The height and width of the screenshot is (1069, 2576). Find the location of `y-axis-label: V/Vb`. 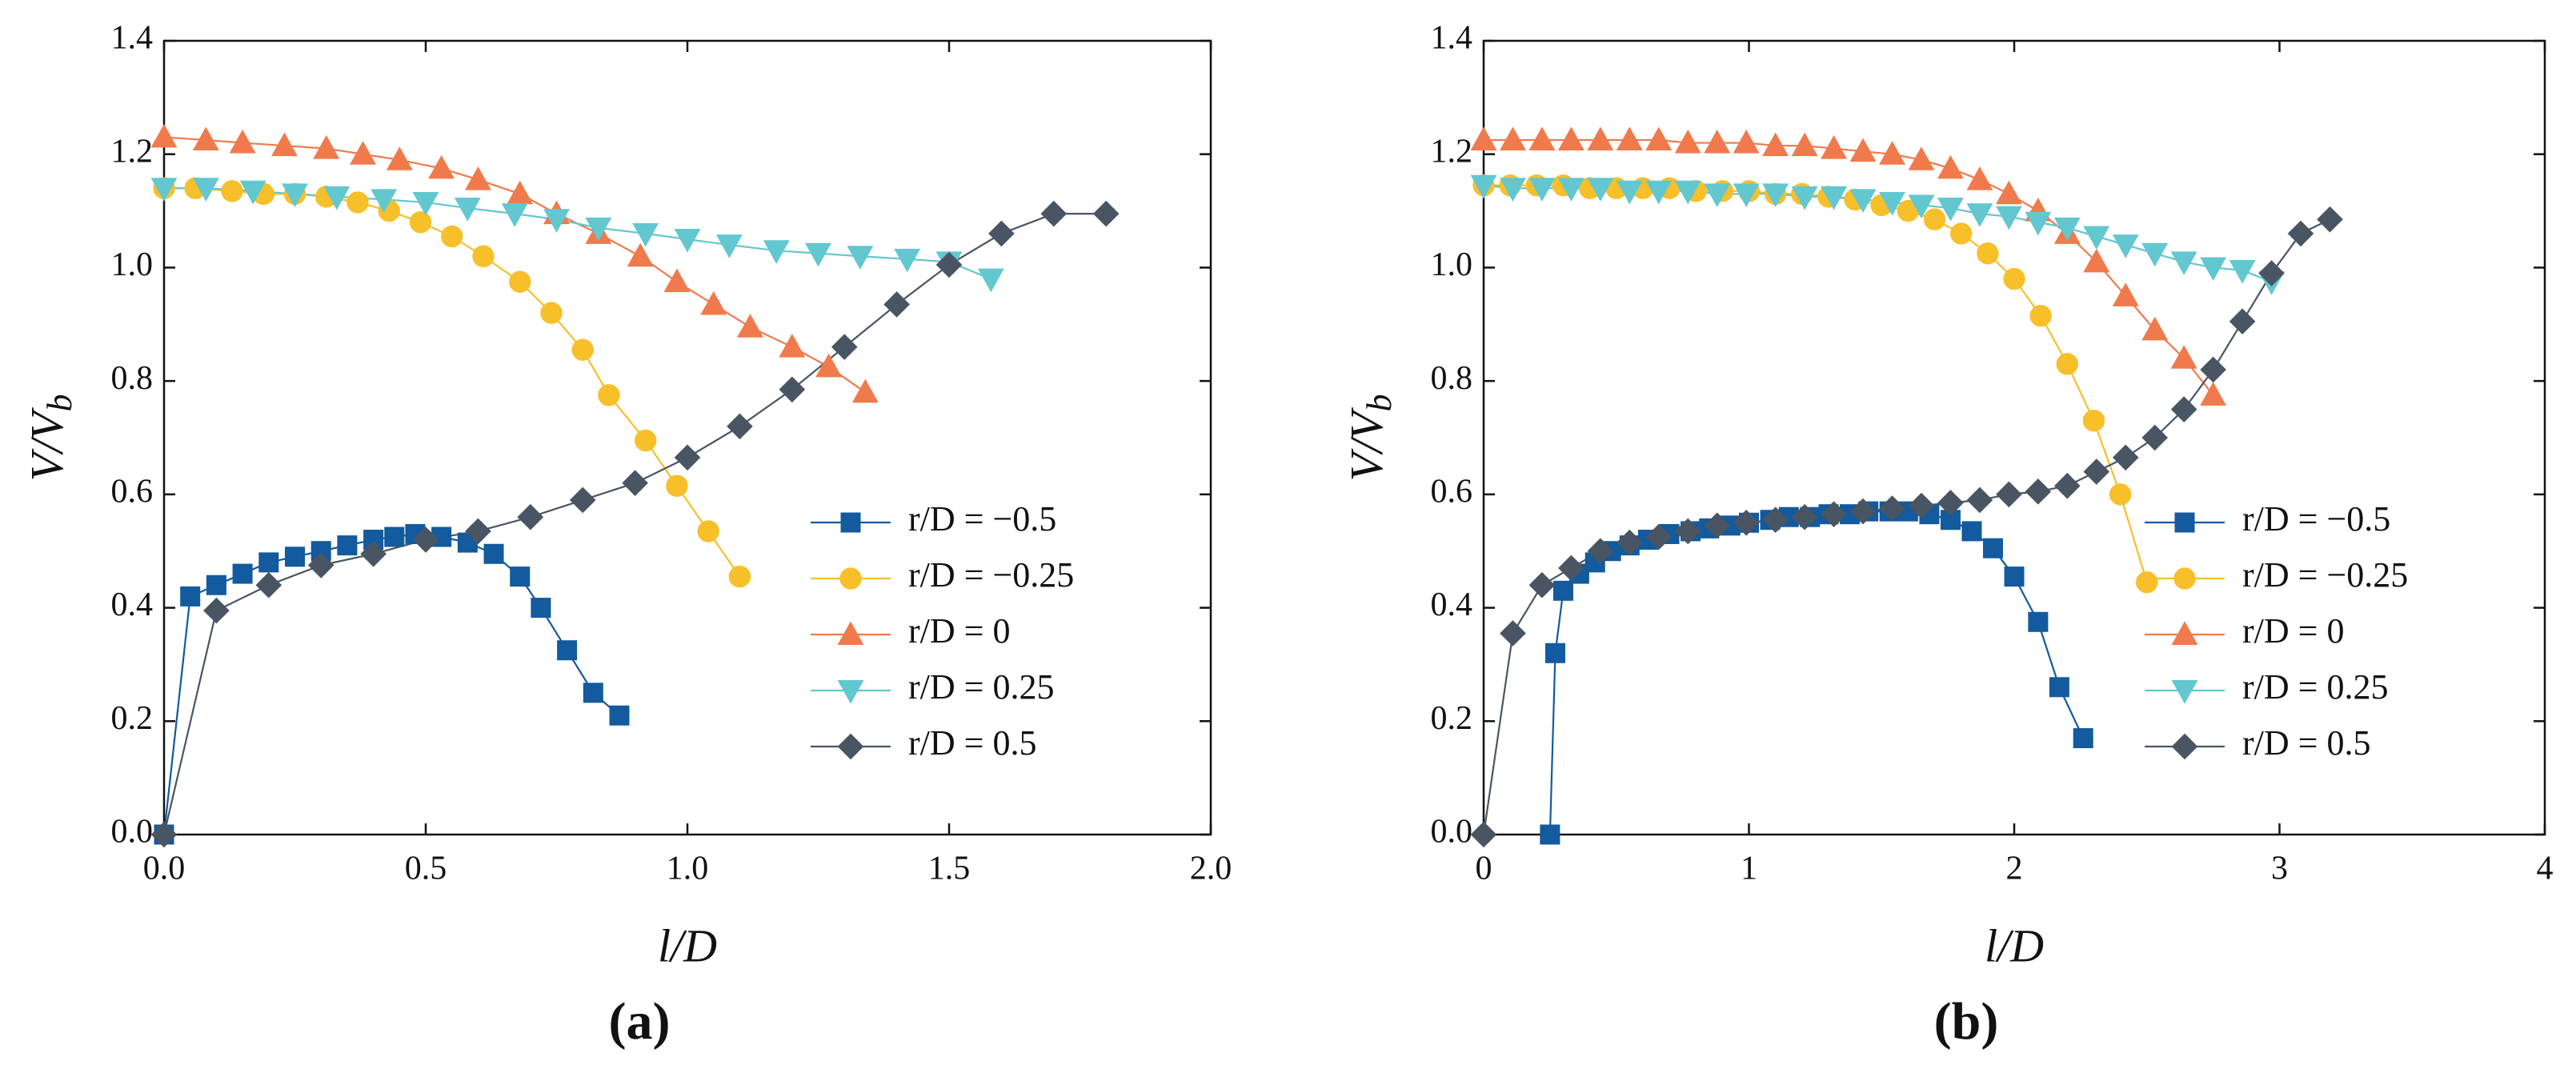

y-axis-label: V/Vb is located at coordinates (1369, 438).